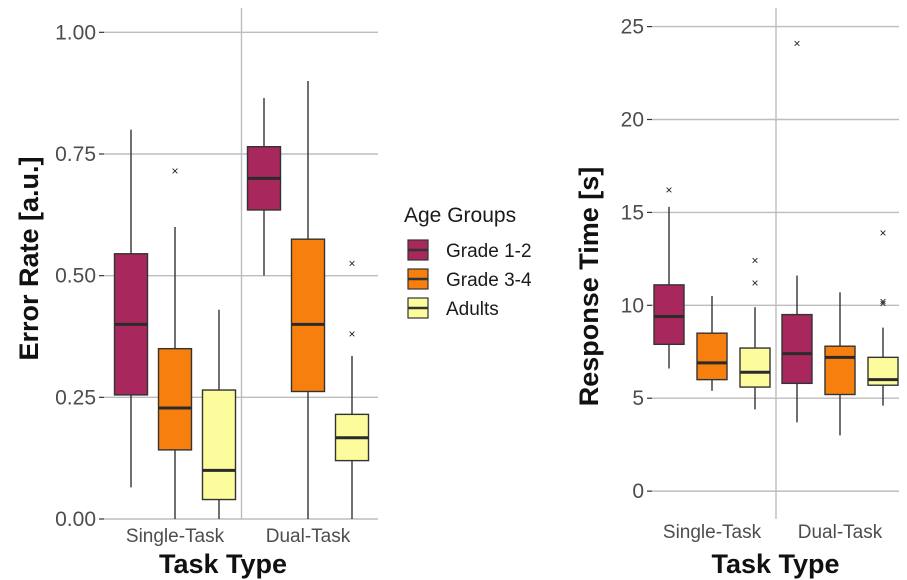  I want to click on legend: Age Groups Grade 1-2 Grade 3-4 Adults, so click(468, 262).